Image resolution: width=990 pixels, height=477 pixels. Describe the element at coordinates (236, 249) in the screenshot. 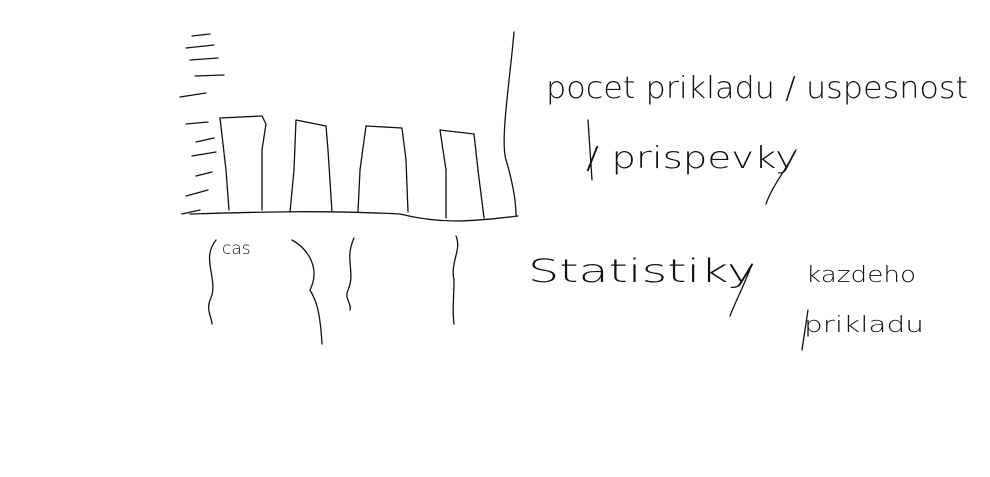

I see `x-axis-label: cas` at that location.